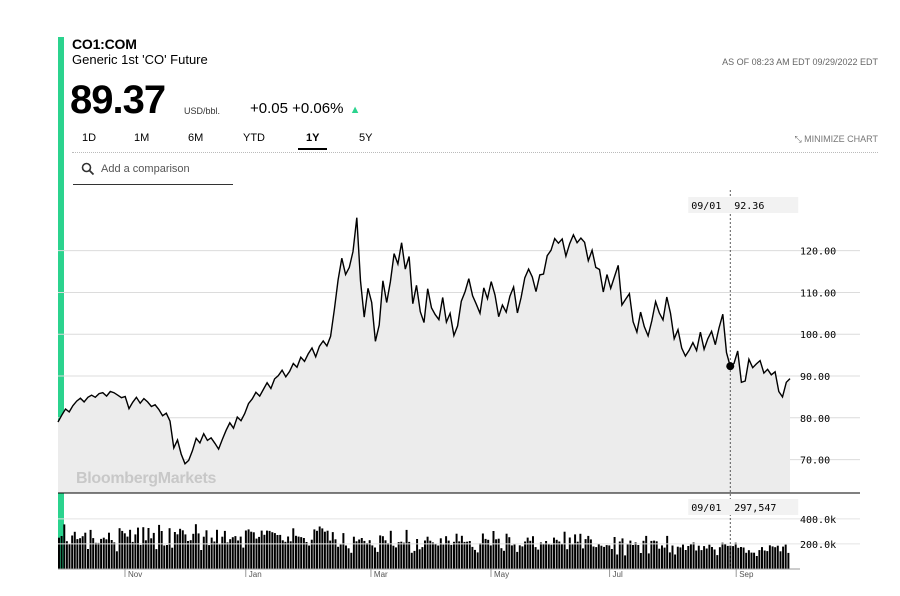 Image resolution: width=900 pixels, height=596 pixels. I want to click on timeframe-tabs: 1D 1M 6M YTD 1Y 5Y ⤡ MINIMIZE CHART, so click(475, 142).